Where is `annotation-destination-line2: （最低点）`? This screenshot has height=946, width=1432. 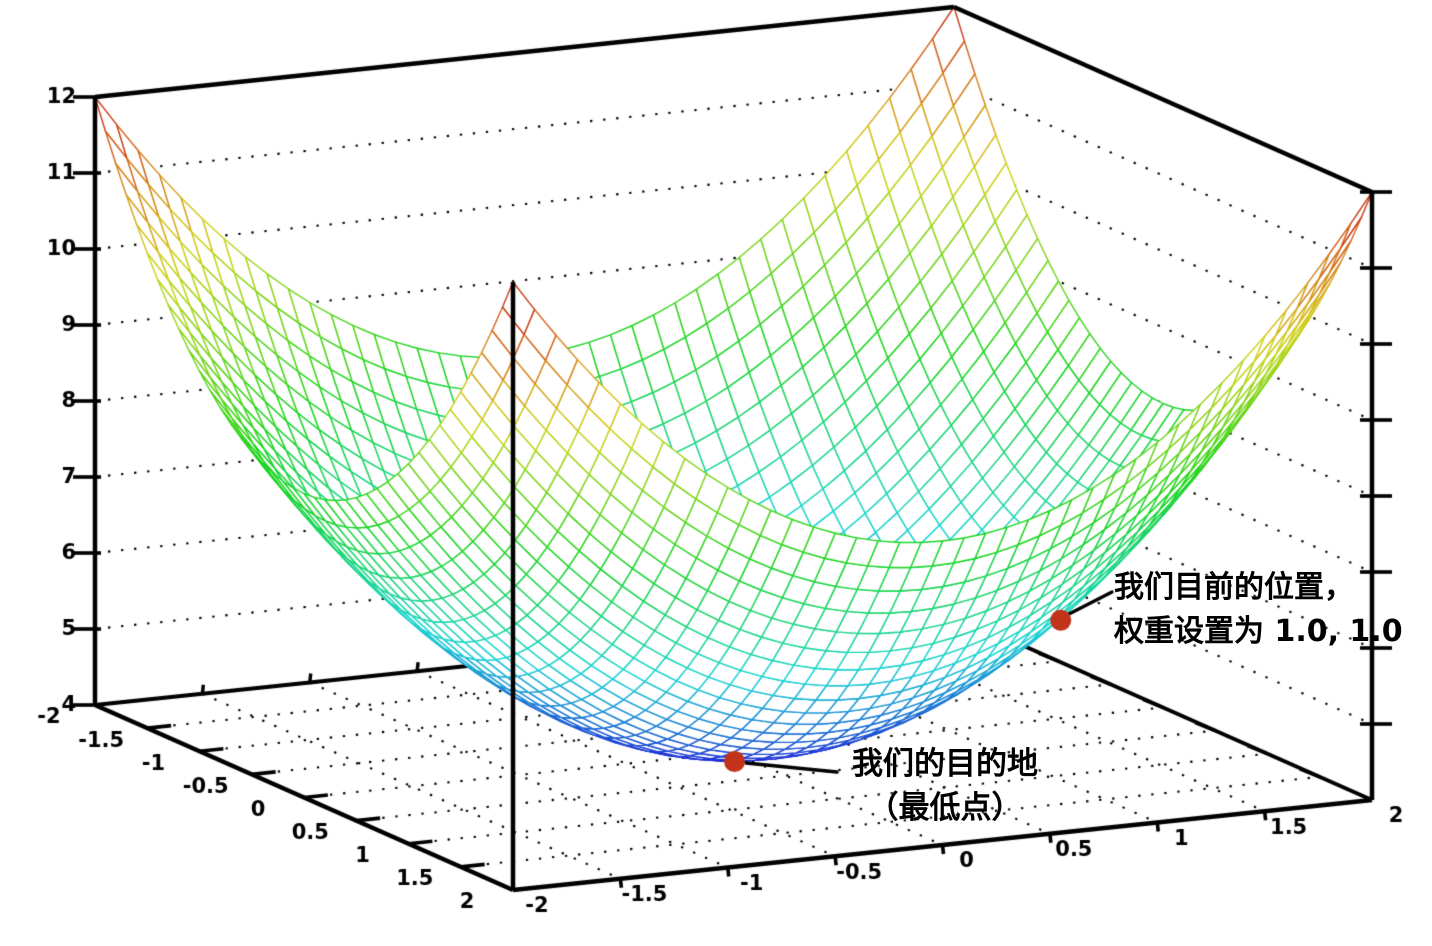 annotation-destination-line2: （最低点） is located at coordinates (945, 808).